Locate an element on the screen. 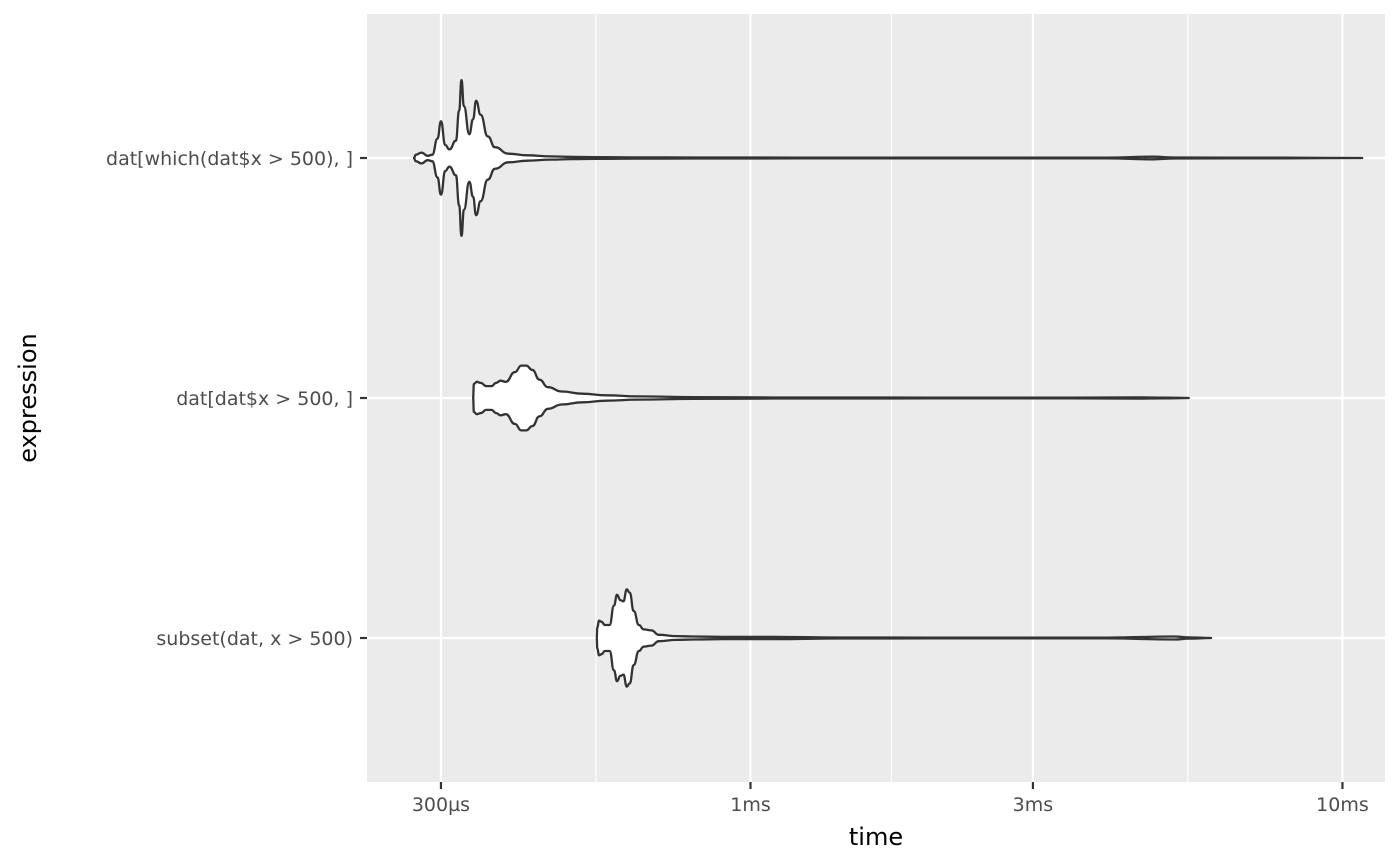 Image resolution: width=1400 pixels, height=866 pixels. y-axis-title: expression is located at coordinates (28, 397).